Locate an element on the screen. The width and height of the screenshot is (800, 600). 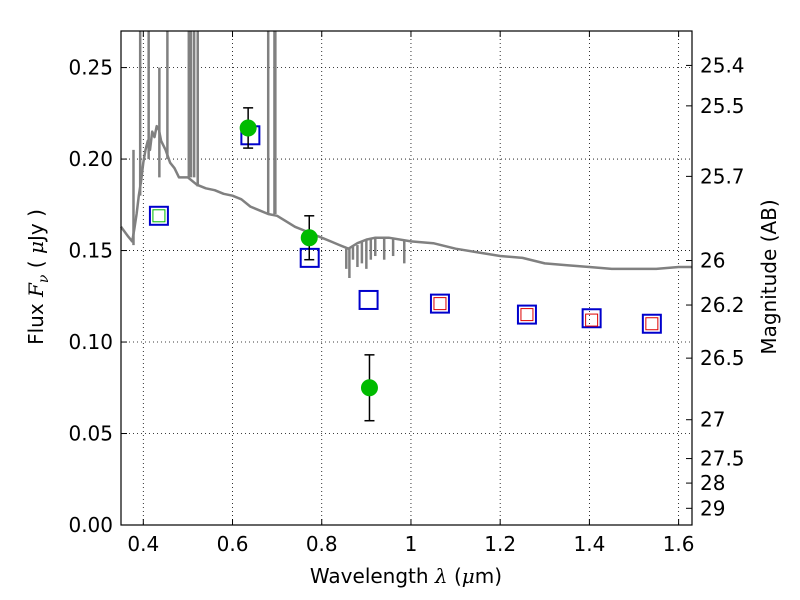
y2-tick-label: 25.5 is located at coordinates (722, 106).